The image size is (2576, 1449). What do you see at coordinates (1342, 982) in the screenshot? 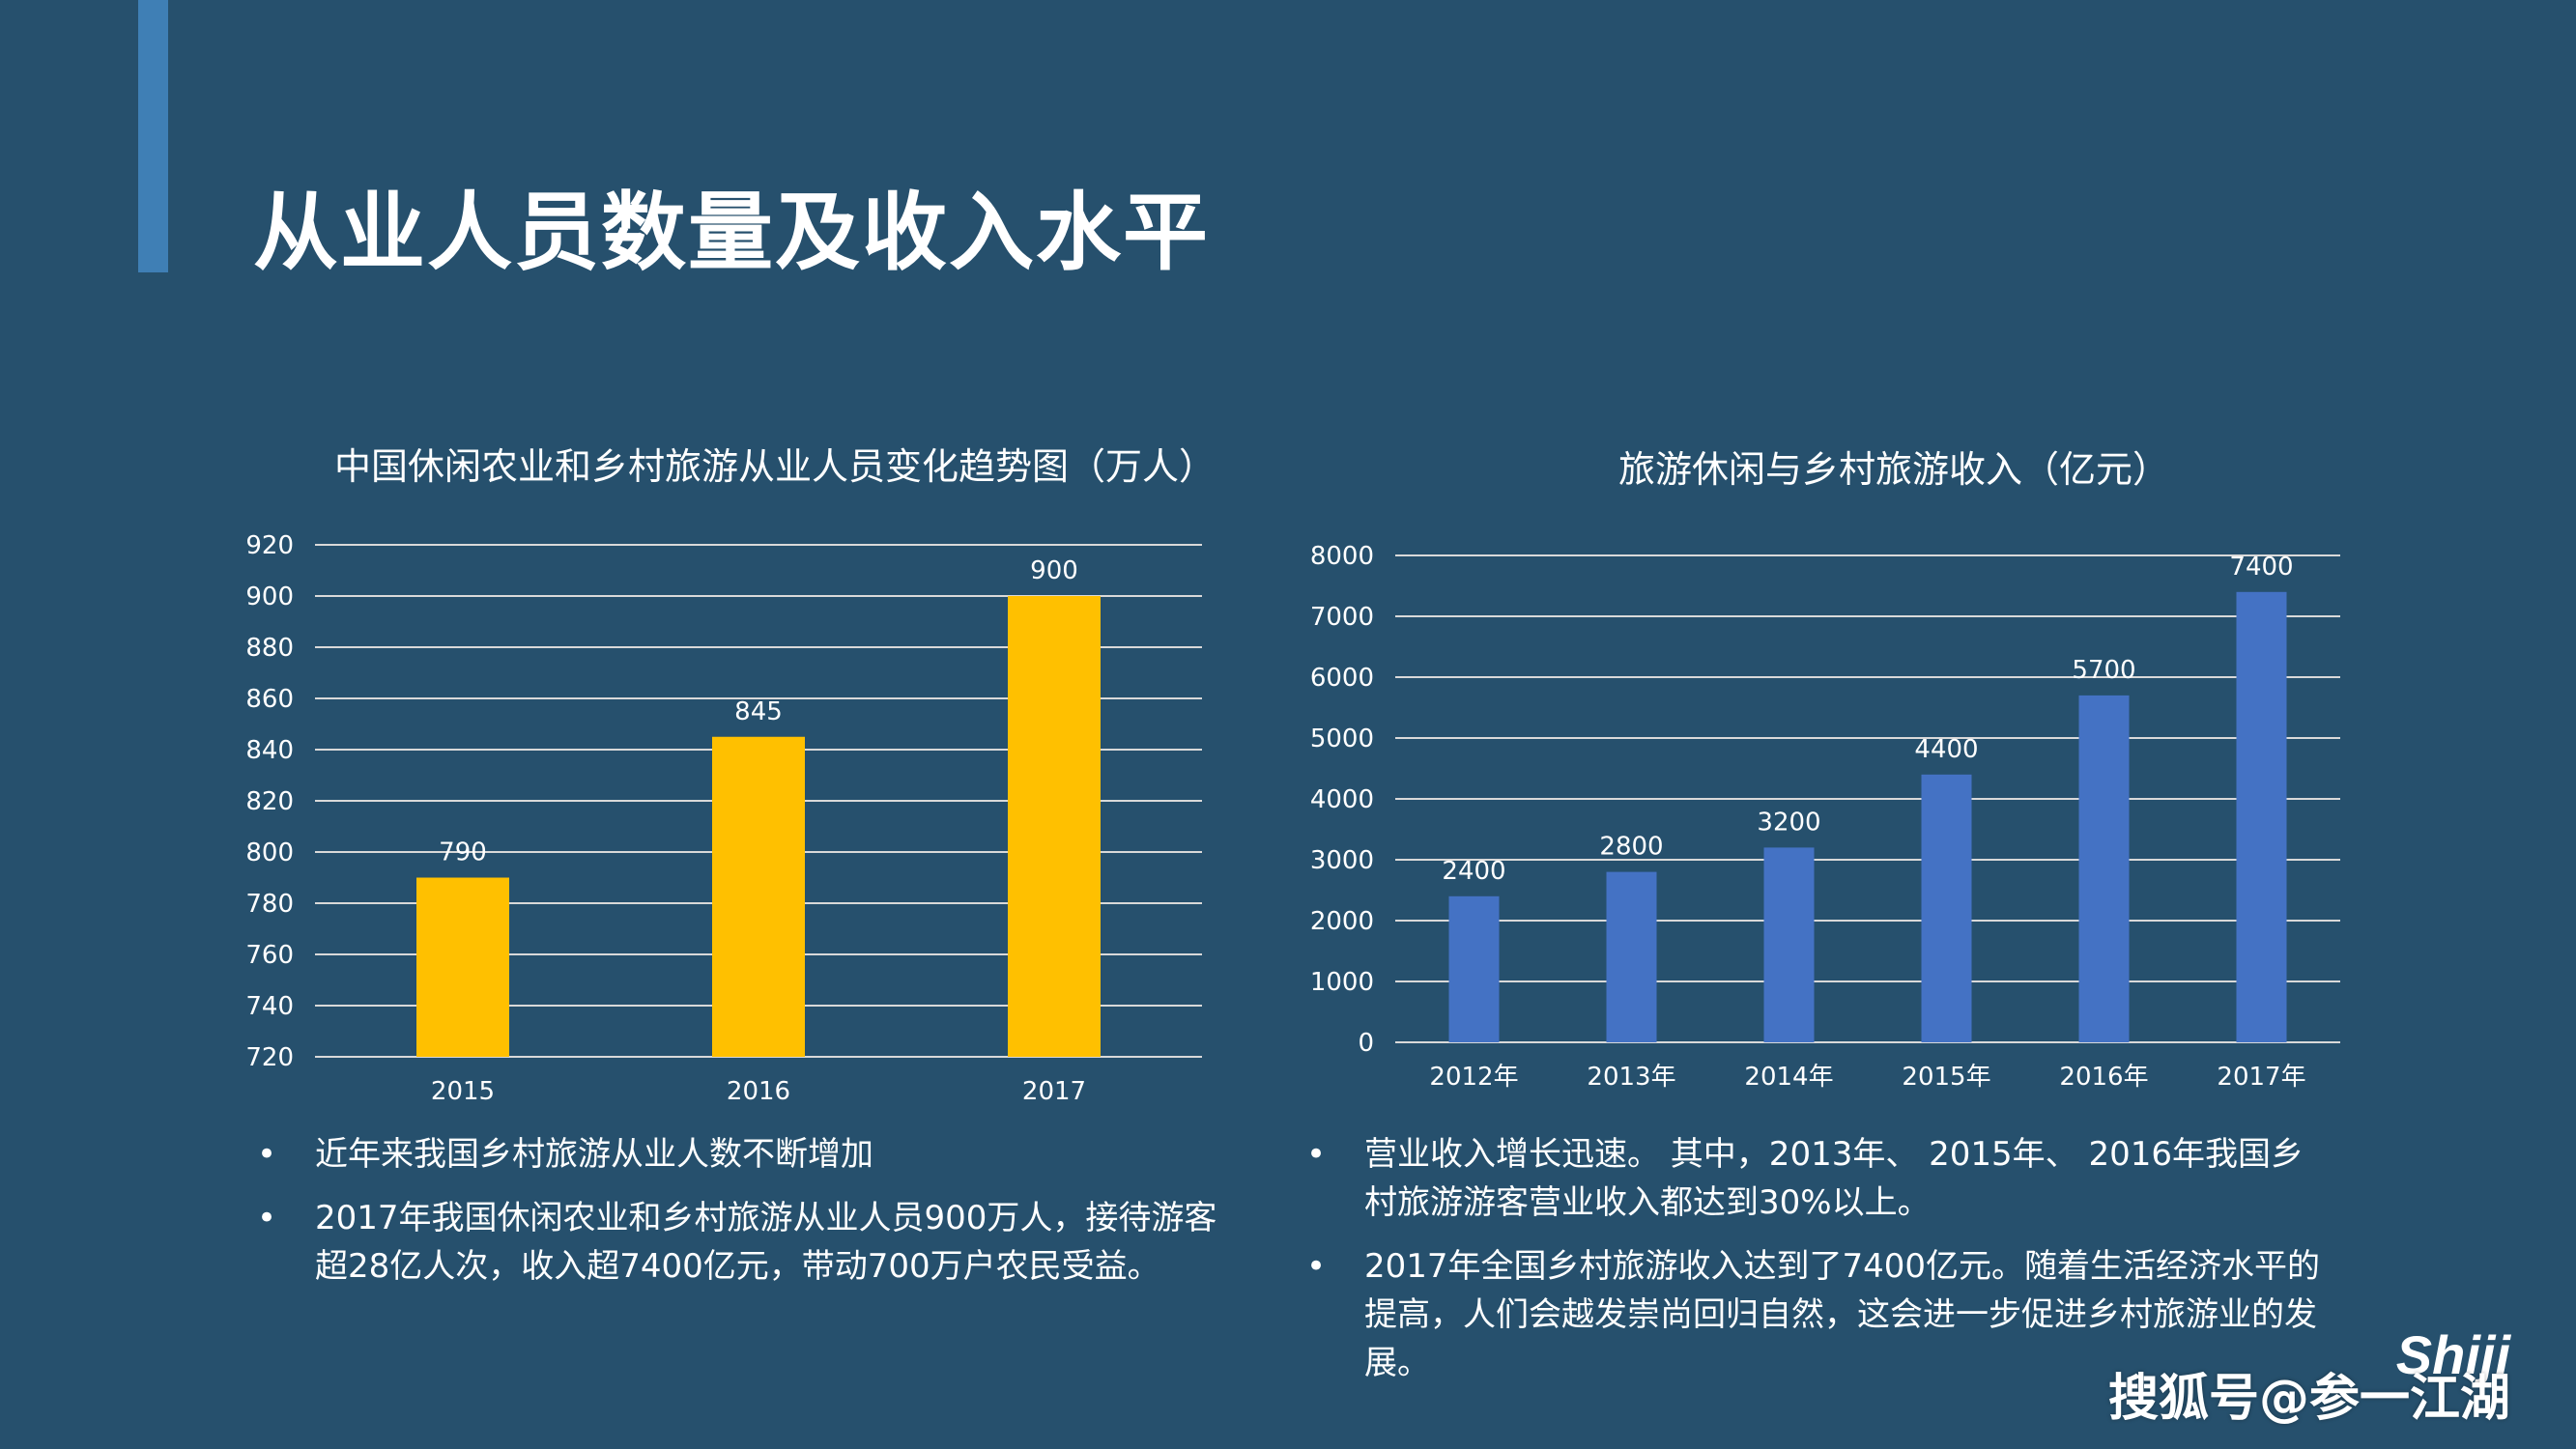
I see `right-chart-y-tick-label: 1000` at bounding box center [1342, 982].